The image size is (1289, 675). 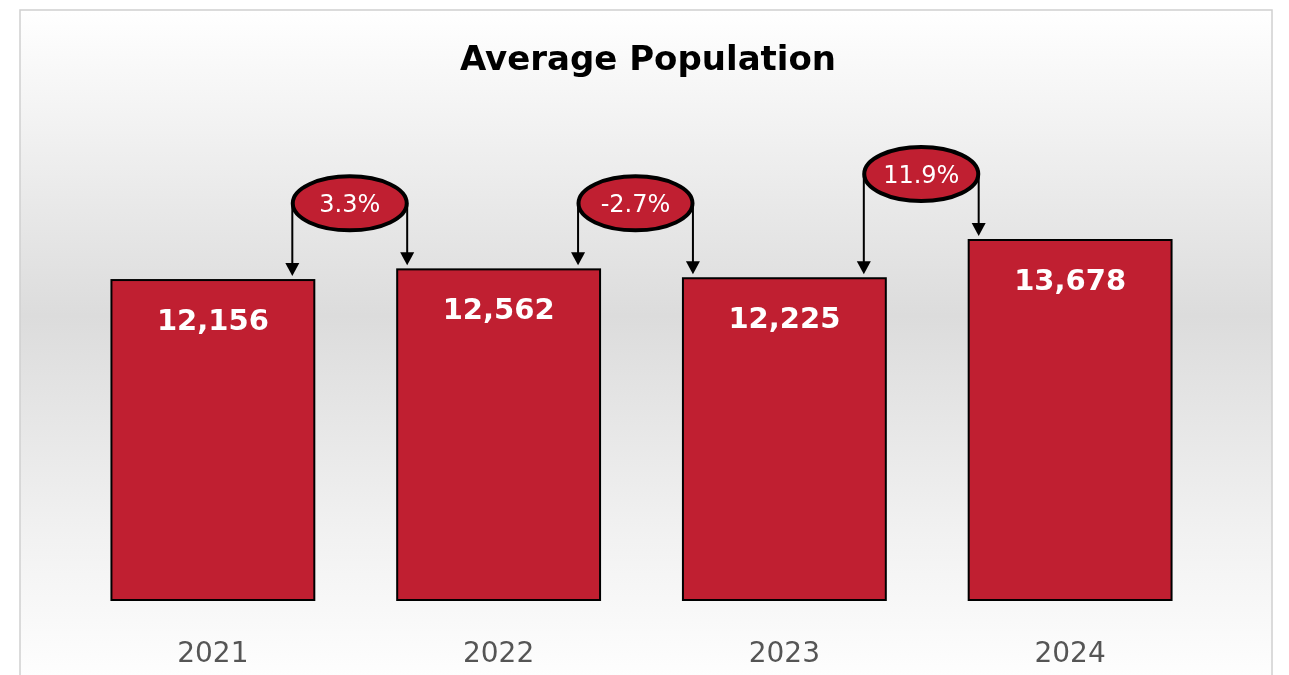 I want to click on chart-title: Average Population, so click(x=648, y=58).